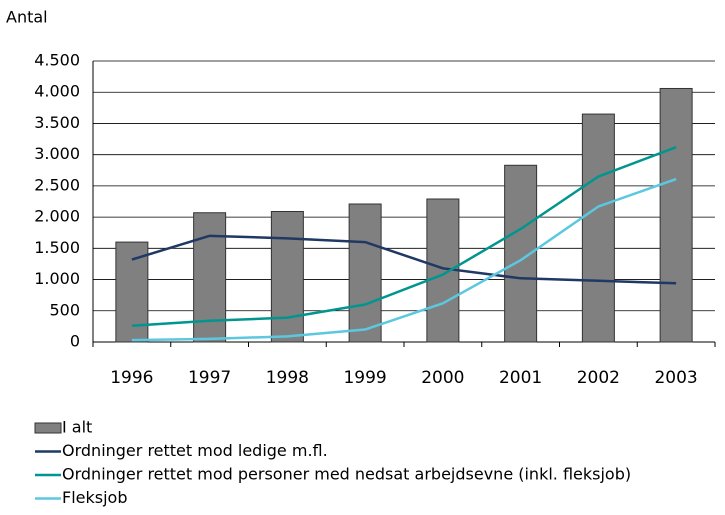 The height and width of the screenshot is (515, 725). I want to click on x-tick-label: 1998, so click(287, 378).